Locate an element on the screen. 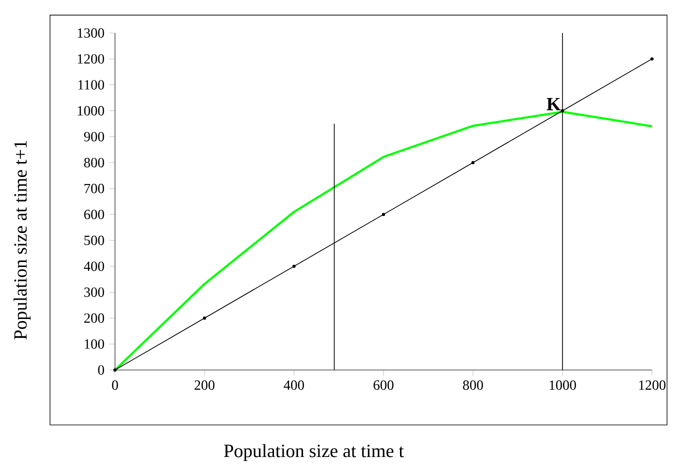 The image size is (676, 466). x-tick-label: 1200 is located at coordinates (652, 385).